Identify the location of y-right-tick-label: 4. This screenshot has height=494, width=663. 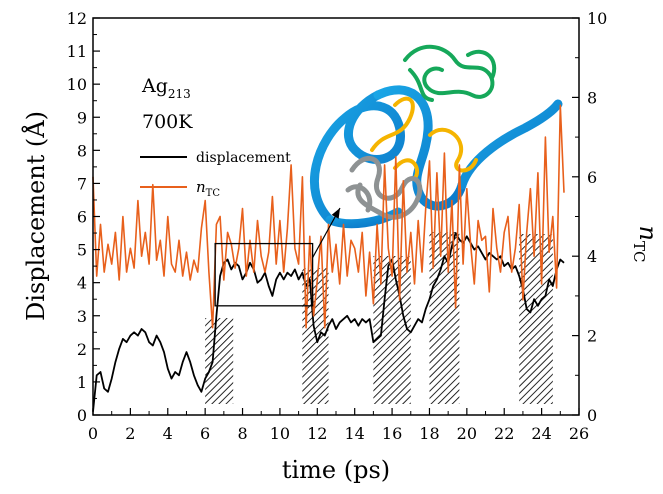
(592, 256).